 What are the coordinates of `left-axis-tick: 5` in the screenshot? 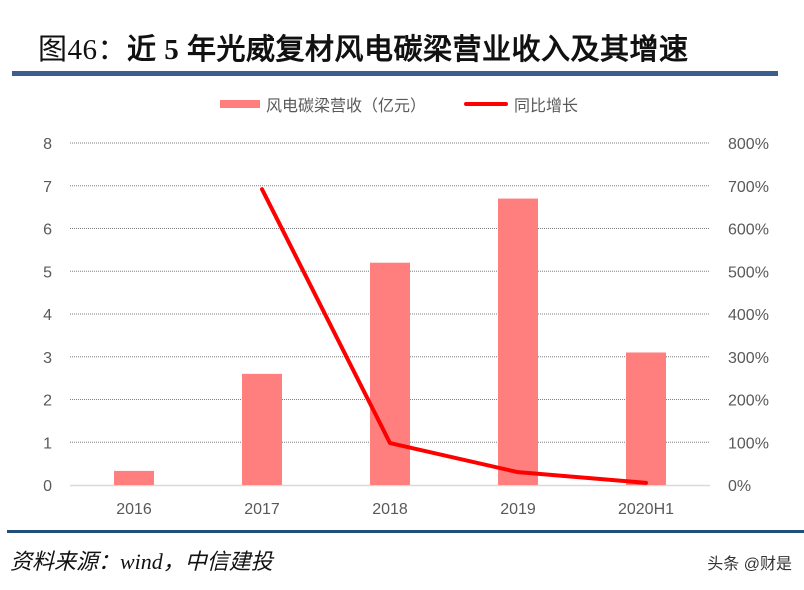 It's located at (47, 272).